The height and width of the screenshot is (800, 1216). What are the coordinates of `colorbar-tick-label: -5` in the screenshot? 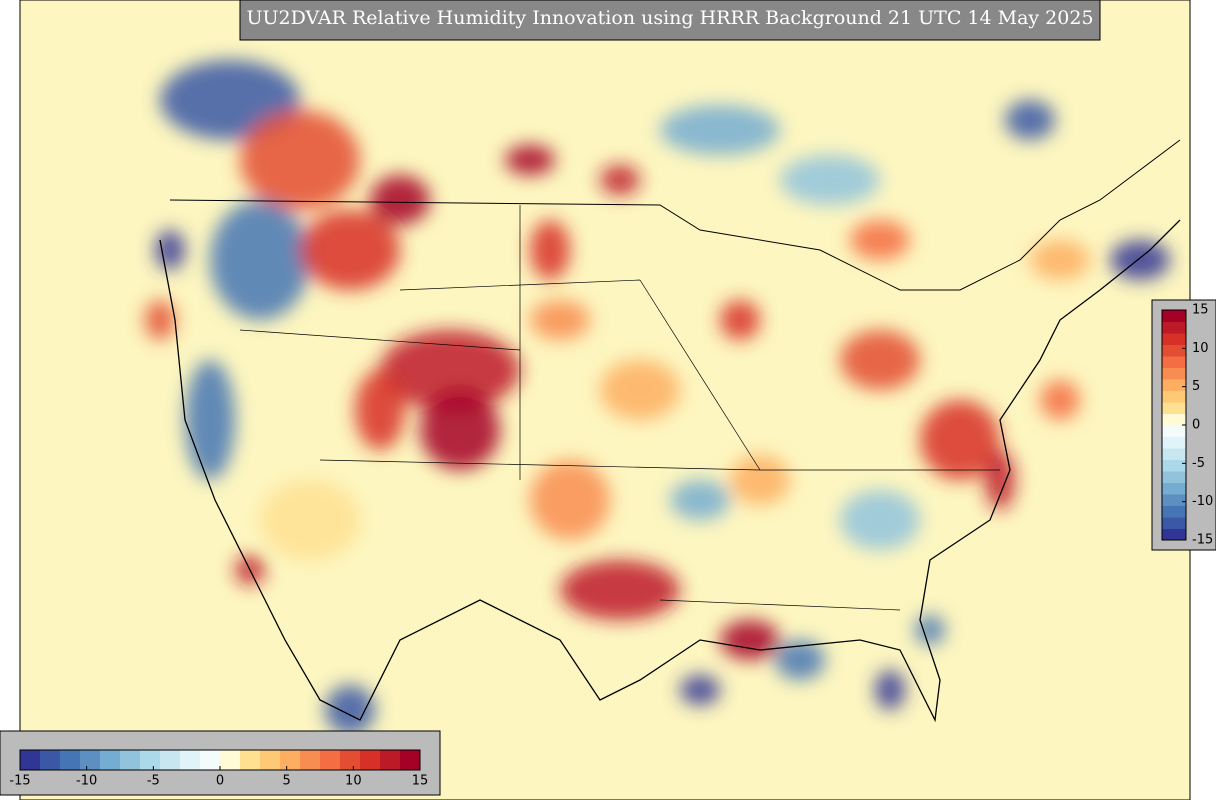 It's located at (153, 781).